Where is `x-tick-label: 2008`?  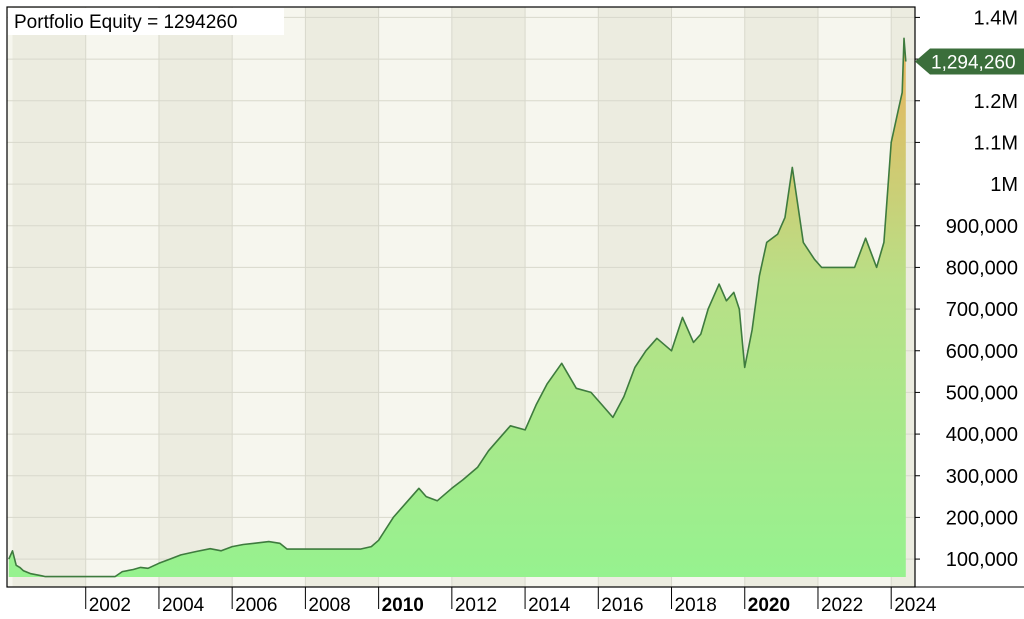 x-tick-label: 2008 is located at coordinates (329, 605).